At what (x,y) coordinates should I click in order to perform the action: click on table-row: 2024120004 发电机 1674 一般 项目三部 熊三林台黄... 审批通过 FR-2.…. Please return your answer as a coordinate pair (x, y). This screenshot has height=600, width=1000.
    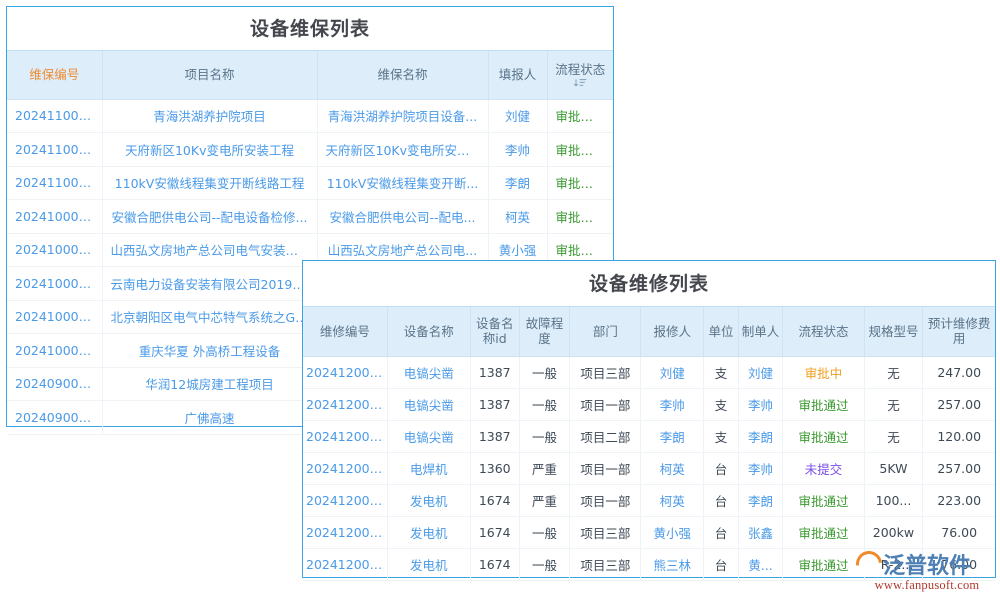
    Looking at the image, I should click on (649, 564).